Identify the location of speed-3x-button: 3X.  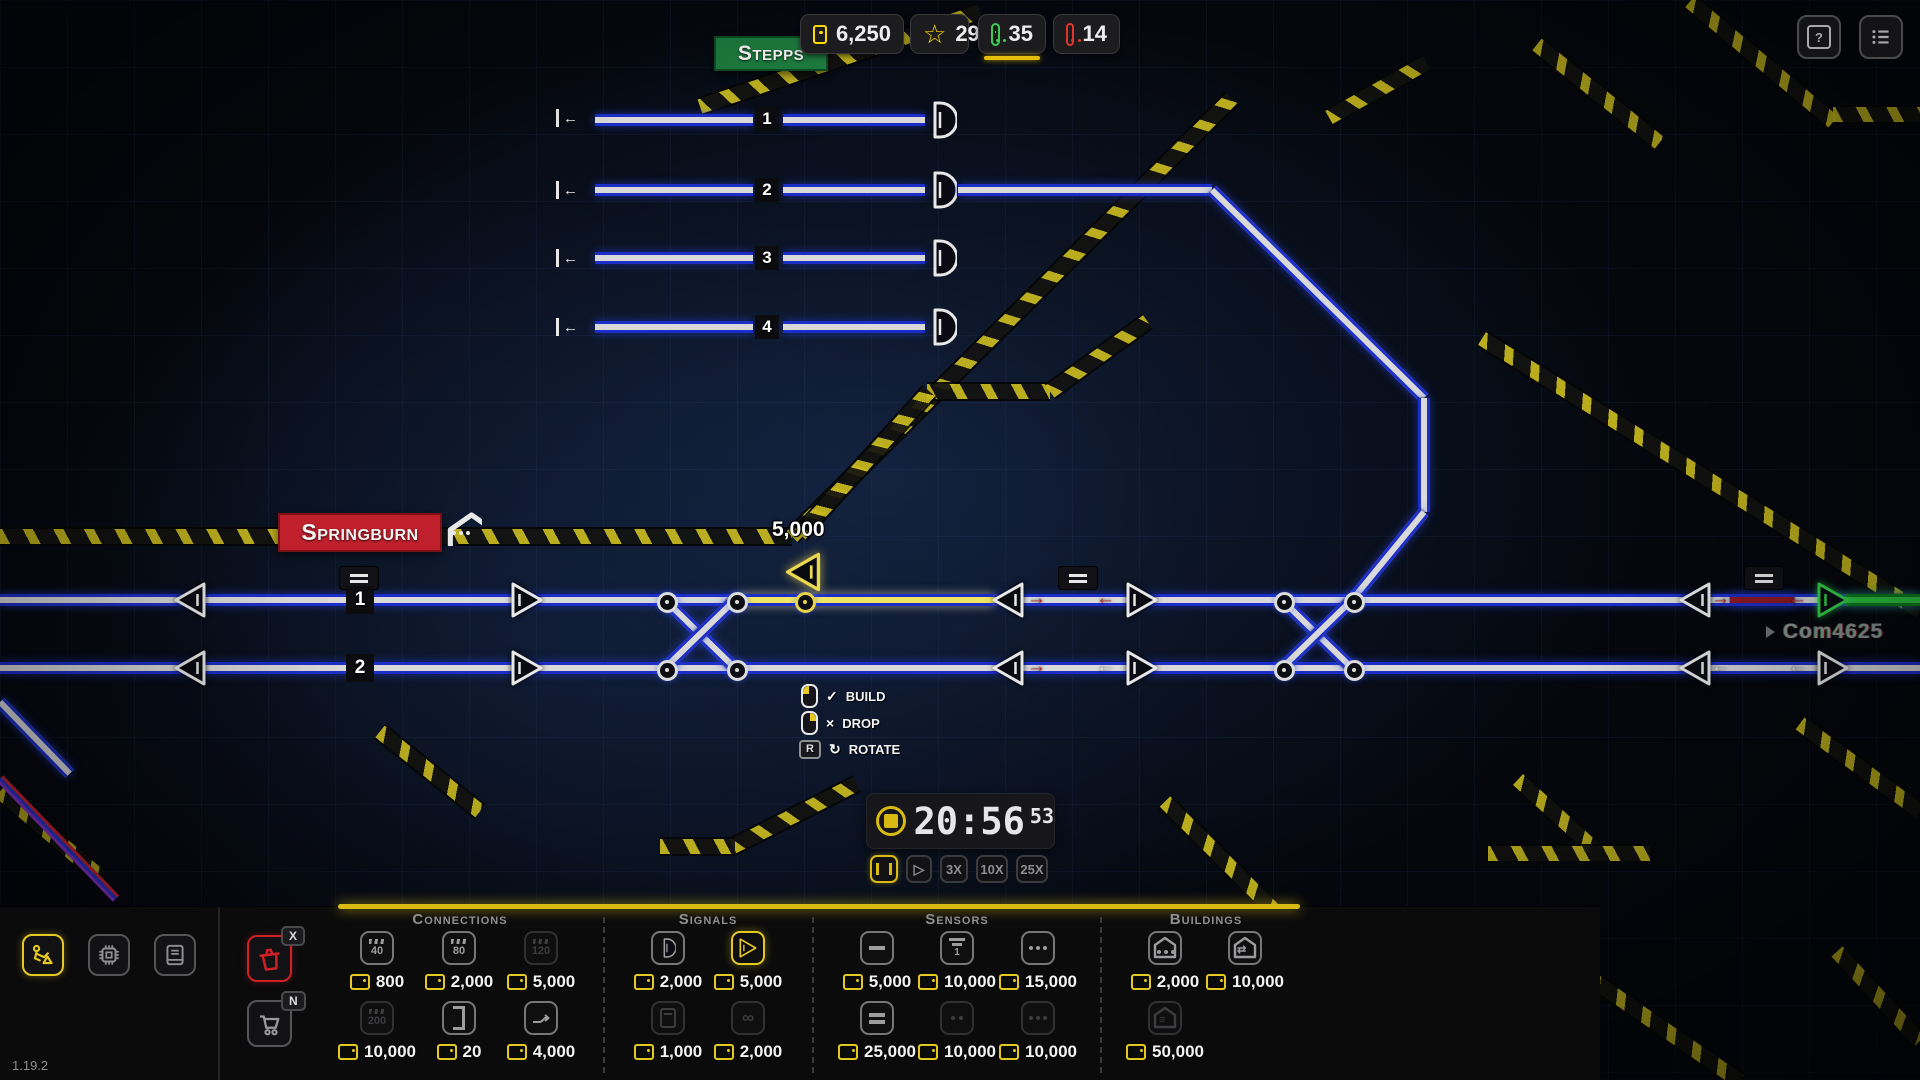
(954, 869).